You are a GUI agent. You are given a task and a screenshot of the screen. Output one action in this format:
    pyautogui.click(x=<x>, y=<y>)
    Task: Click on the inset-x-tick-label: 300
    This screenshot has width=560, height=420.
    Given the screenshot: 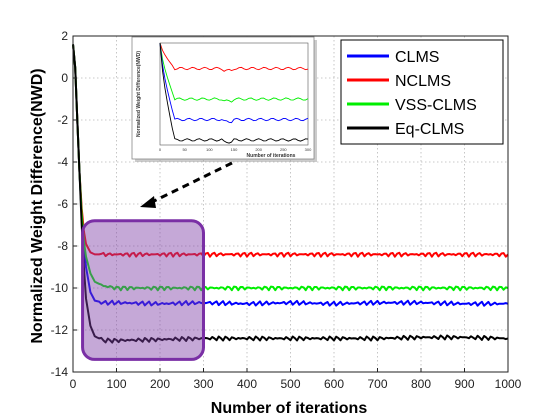 What is the action you would take?
    pyautogui.click(x=308, y=149)
    